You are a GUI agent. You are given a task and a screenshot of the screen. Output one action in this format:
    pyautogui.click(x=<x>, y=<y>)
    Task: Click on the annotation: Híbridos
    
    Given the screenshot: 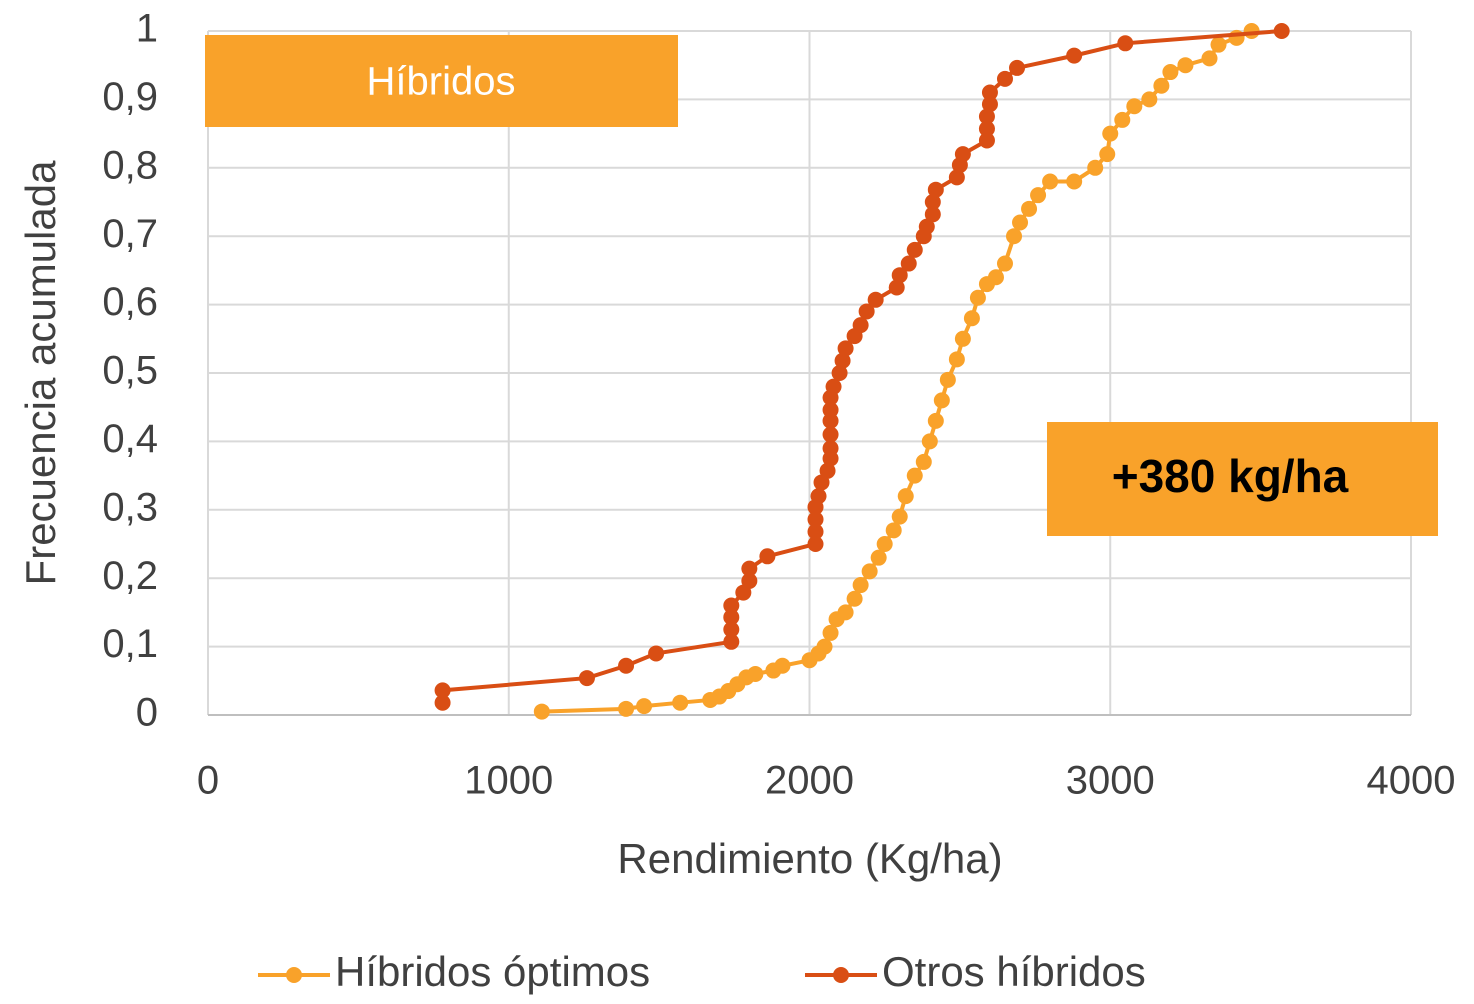 What is the action you would take?
    pyautogui.click(x=441, y=82)
    